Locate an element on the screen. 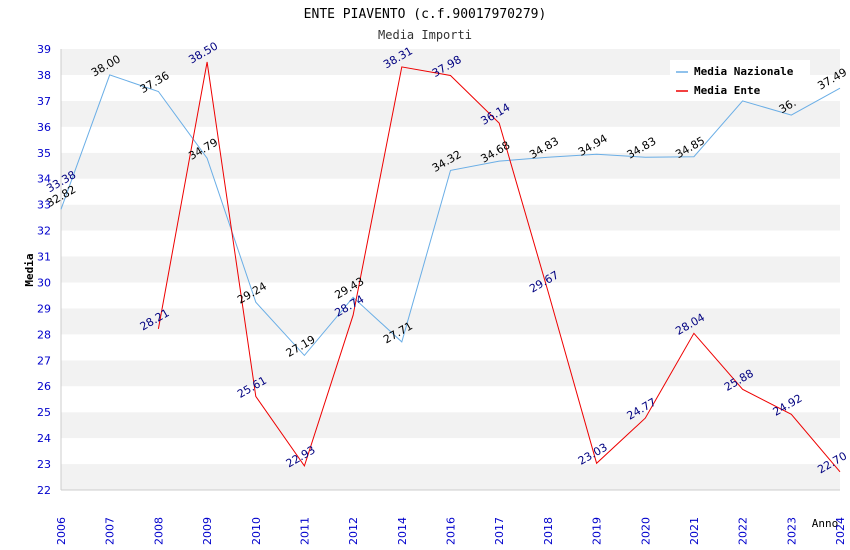 The height and width of the screenshot is (550, 850). x-tick-label: 2017 is located at coordinates (499, 531).